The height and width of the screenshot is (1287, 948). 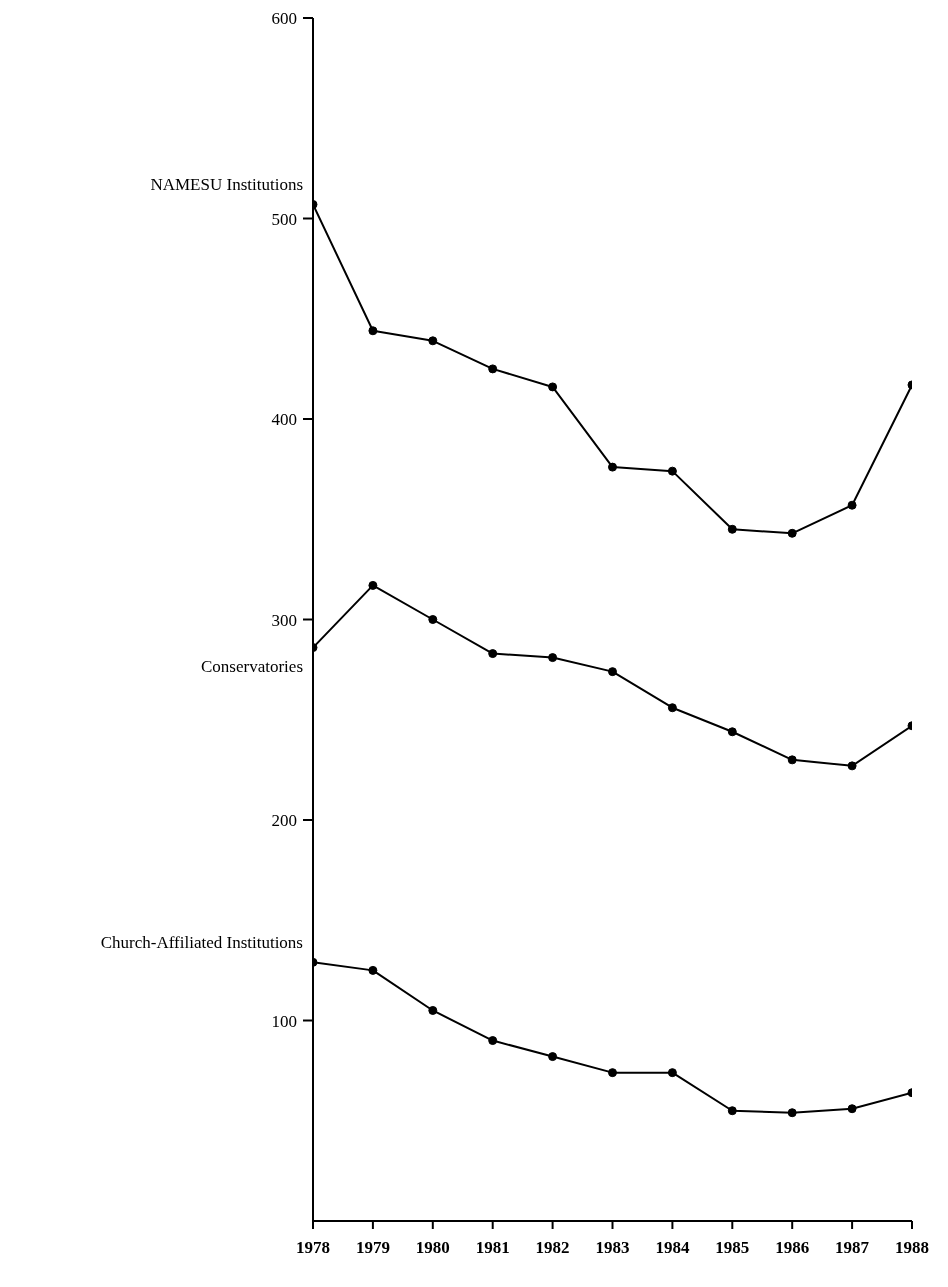 I want to click on x-tick-label: 1982, so click(x=552, y=1247).